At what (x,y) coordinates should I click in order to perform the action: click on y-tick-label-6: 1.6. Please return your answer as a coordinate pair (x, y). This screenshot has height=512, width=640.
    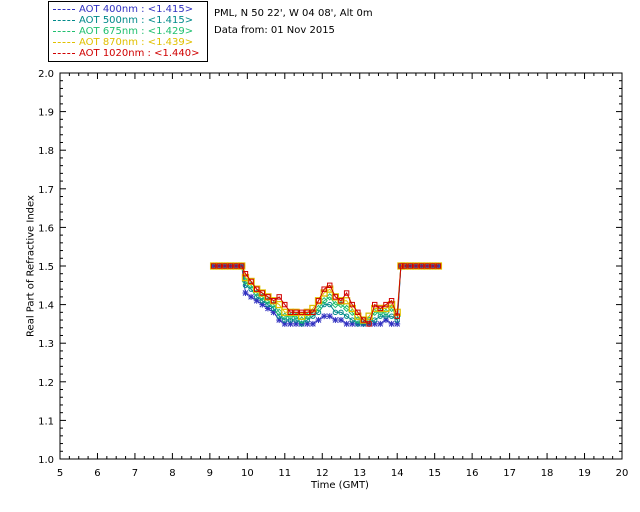
    Looking at the image, I should click on (46, 228).